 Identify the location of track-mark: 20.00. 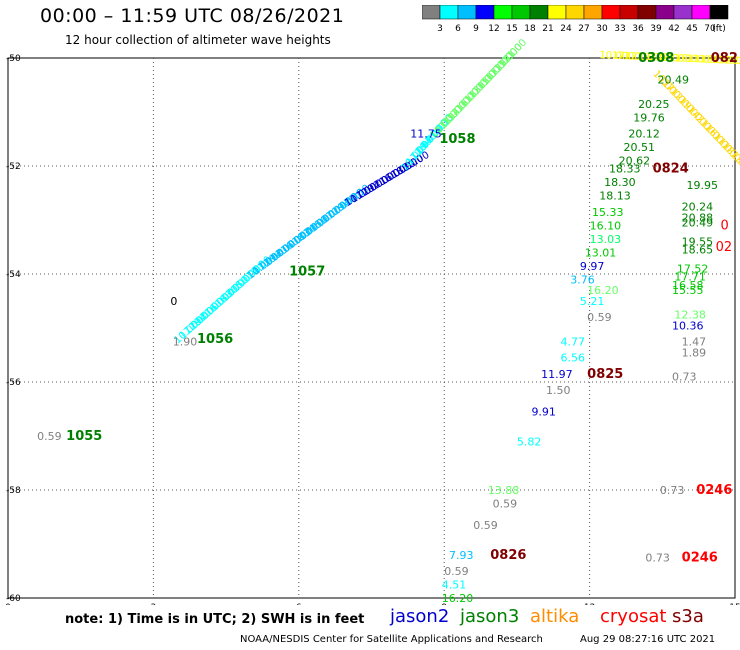
(732, 61).